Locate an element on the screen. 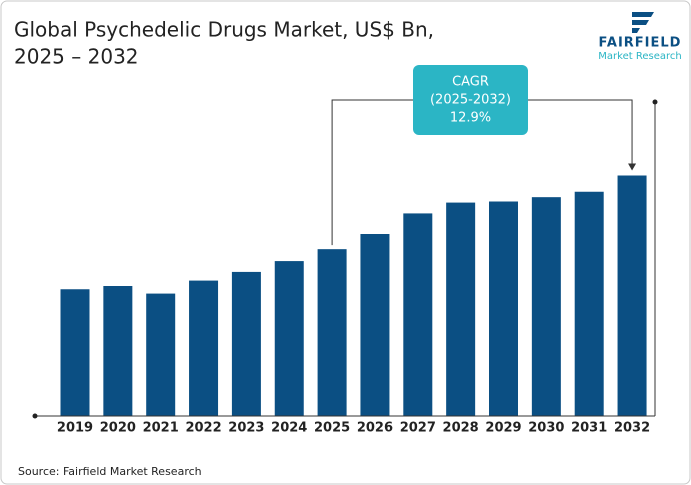 The height and width of the screenshot is (485, 691). source: Source: Fairfield Market Research is located at coordinates (110, 471).